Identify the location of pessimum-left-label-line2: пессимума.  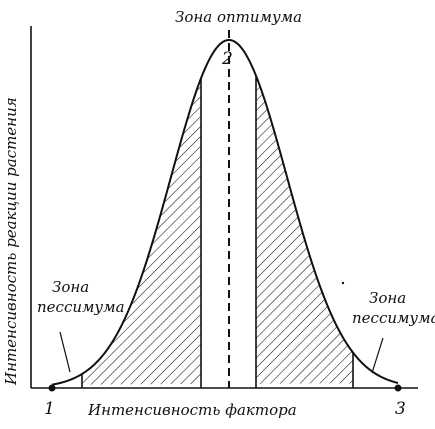
(81, 307).